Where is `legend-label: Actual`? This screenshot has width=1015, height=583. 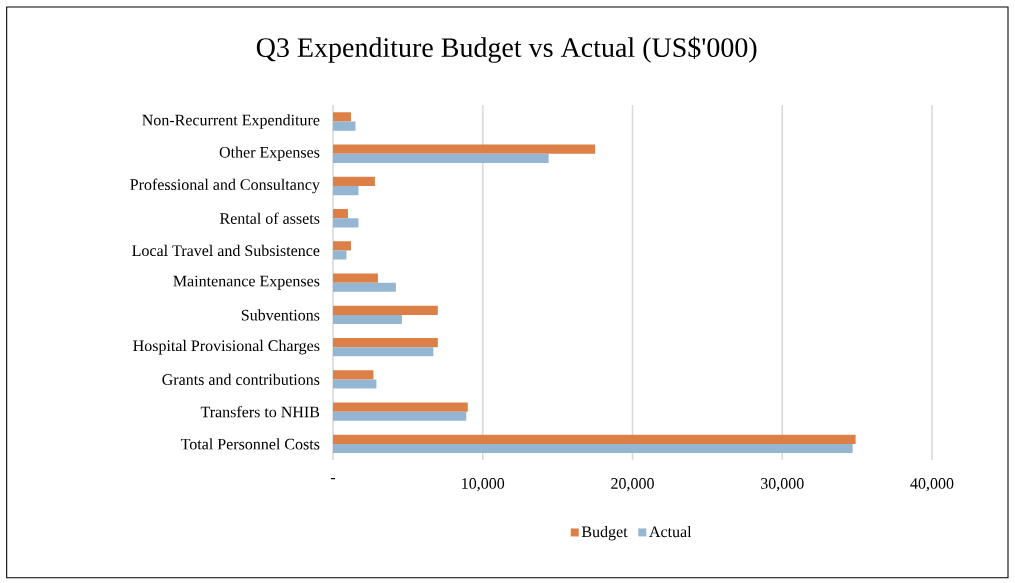 legend-label: Actual is located at coordinates (670, 531).